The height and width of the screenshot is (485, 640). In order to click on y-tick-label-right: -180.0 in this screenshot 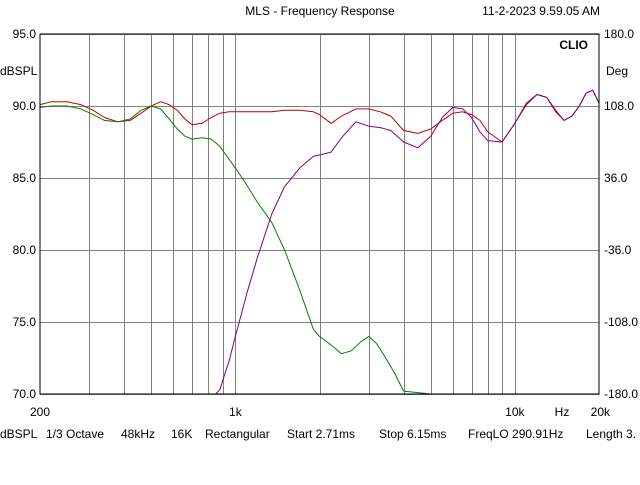, I will do `click(621, 394)`.